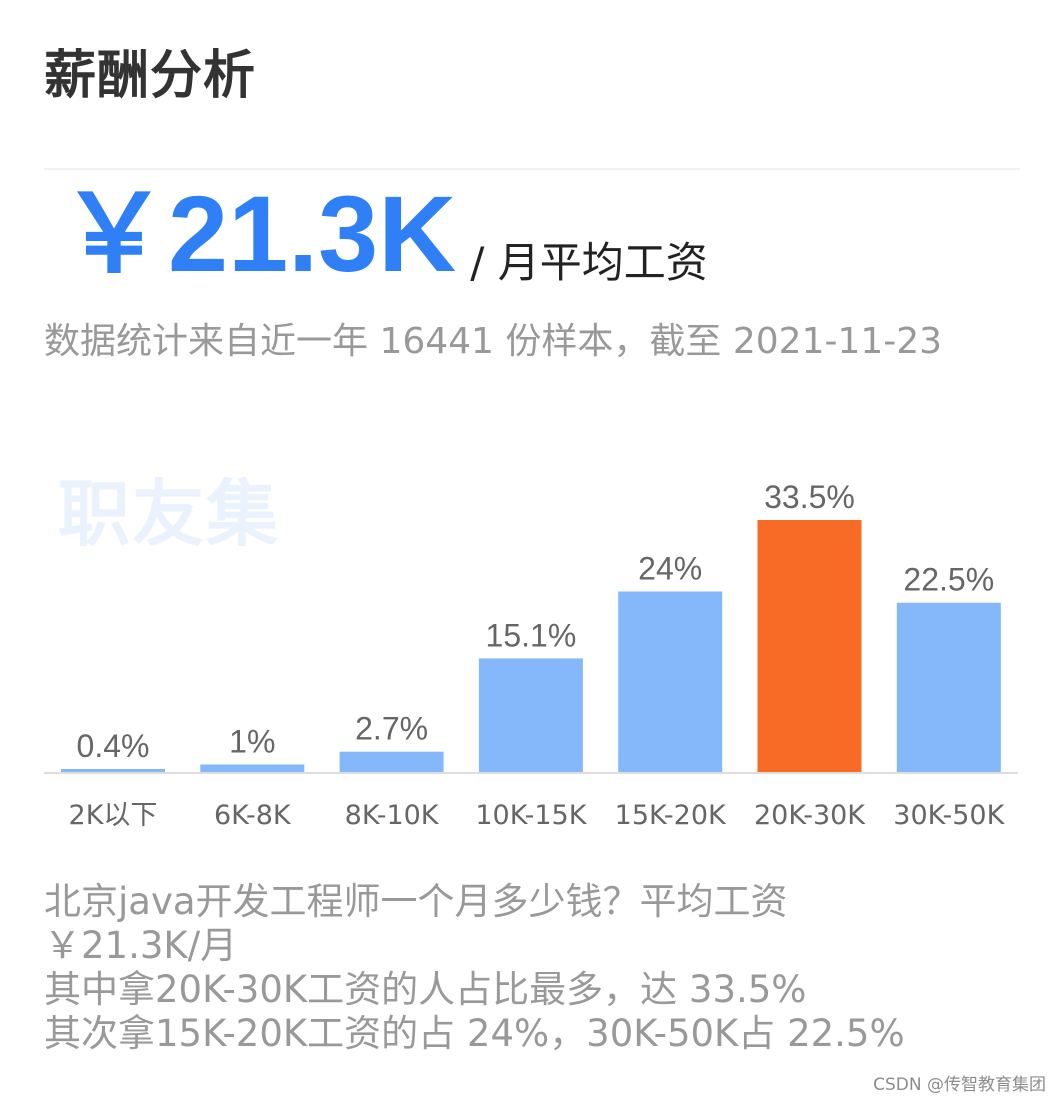  What do you see at coordinates (392, 815) in the screenshot?
I see `category-label: 8K-10K` at bounding box center [392, 815].